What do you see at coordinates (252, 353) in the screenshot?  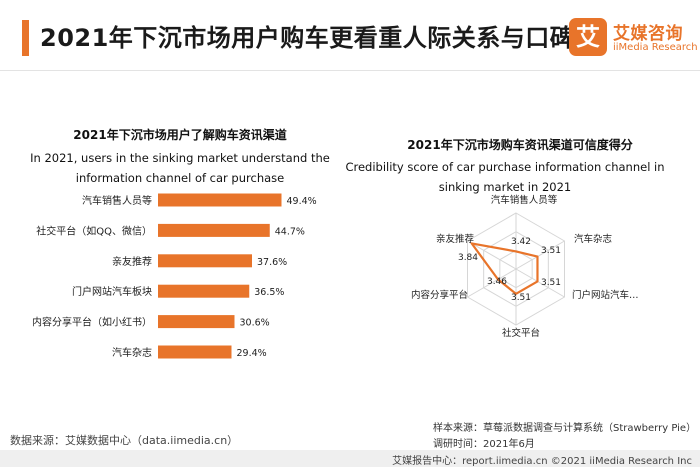 I see `bar-value-label: 29.4%` at bounding box center [252, 353].